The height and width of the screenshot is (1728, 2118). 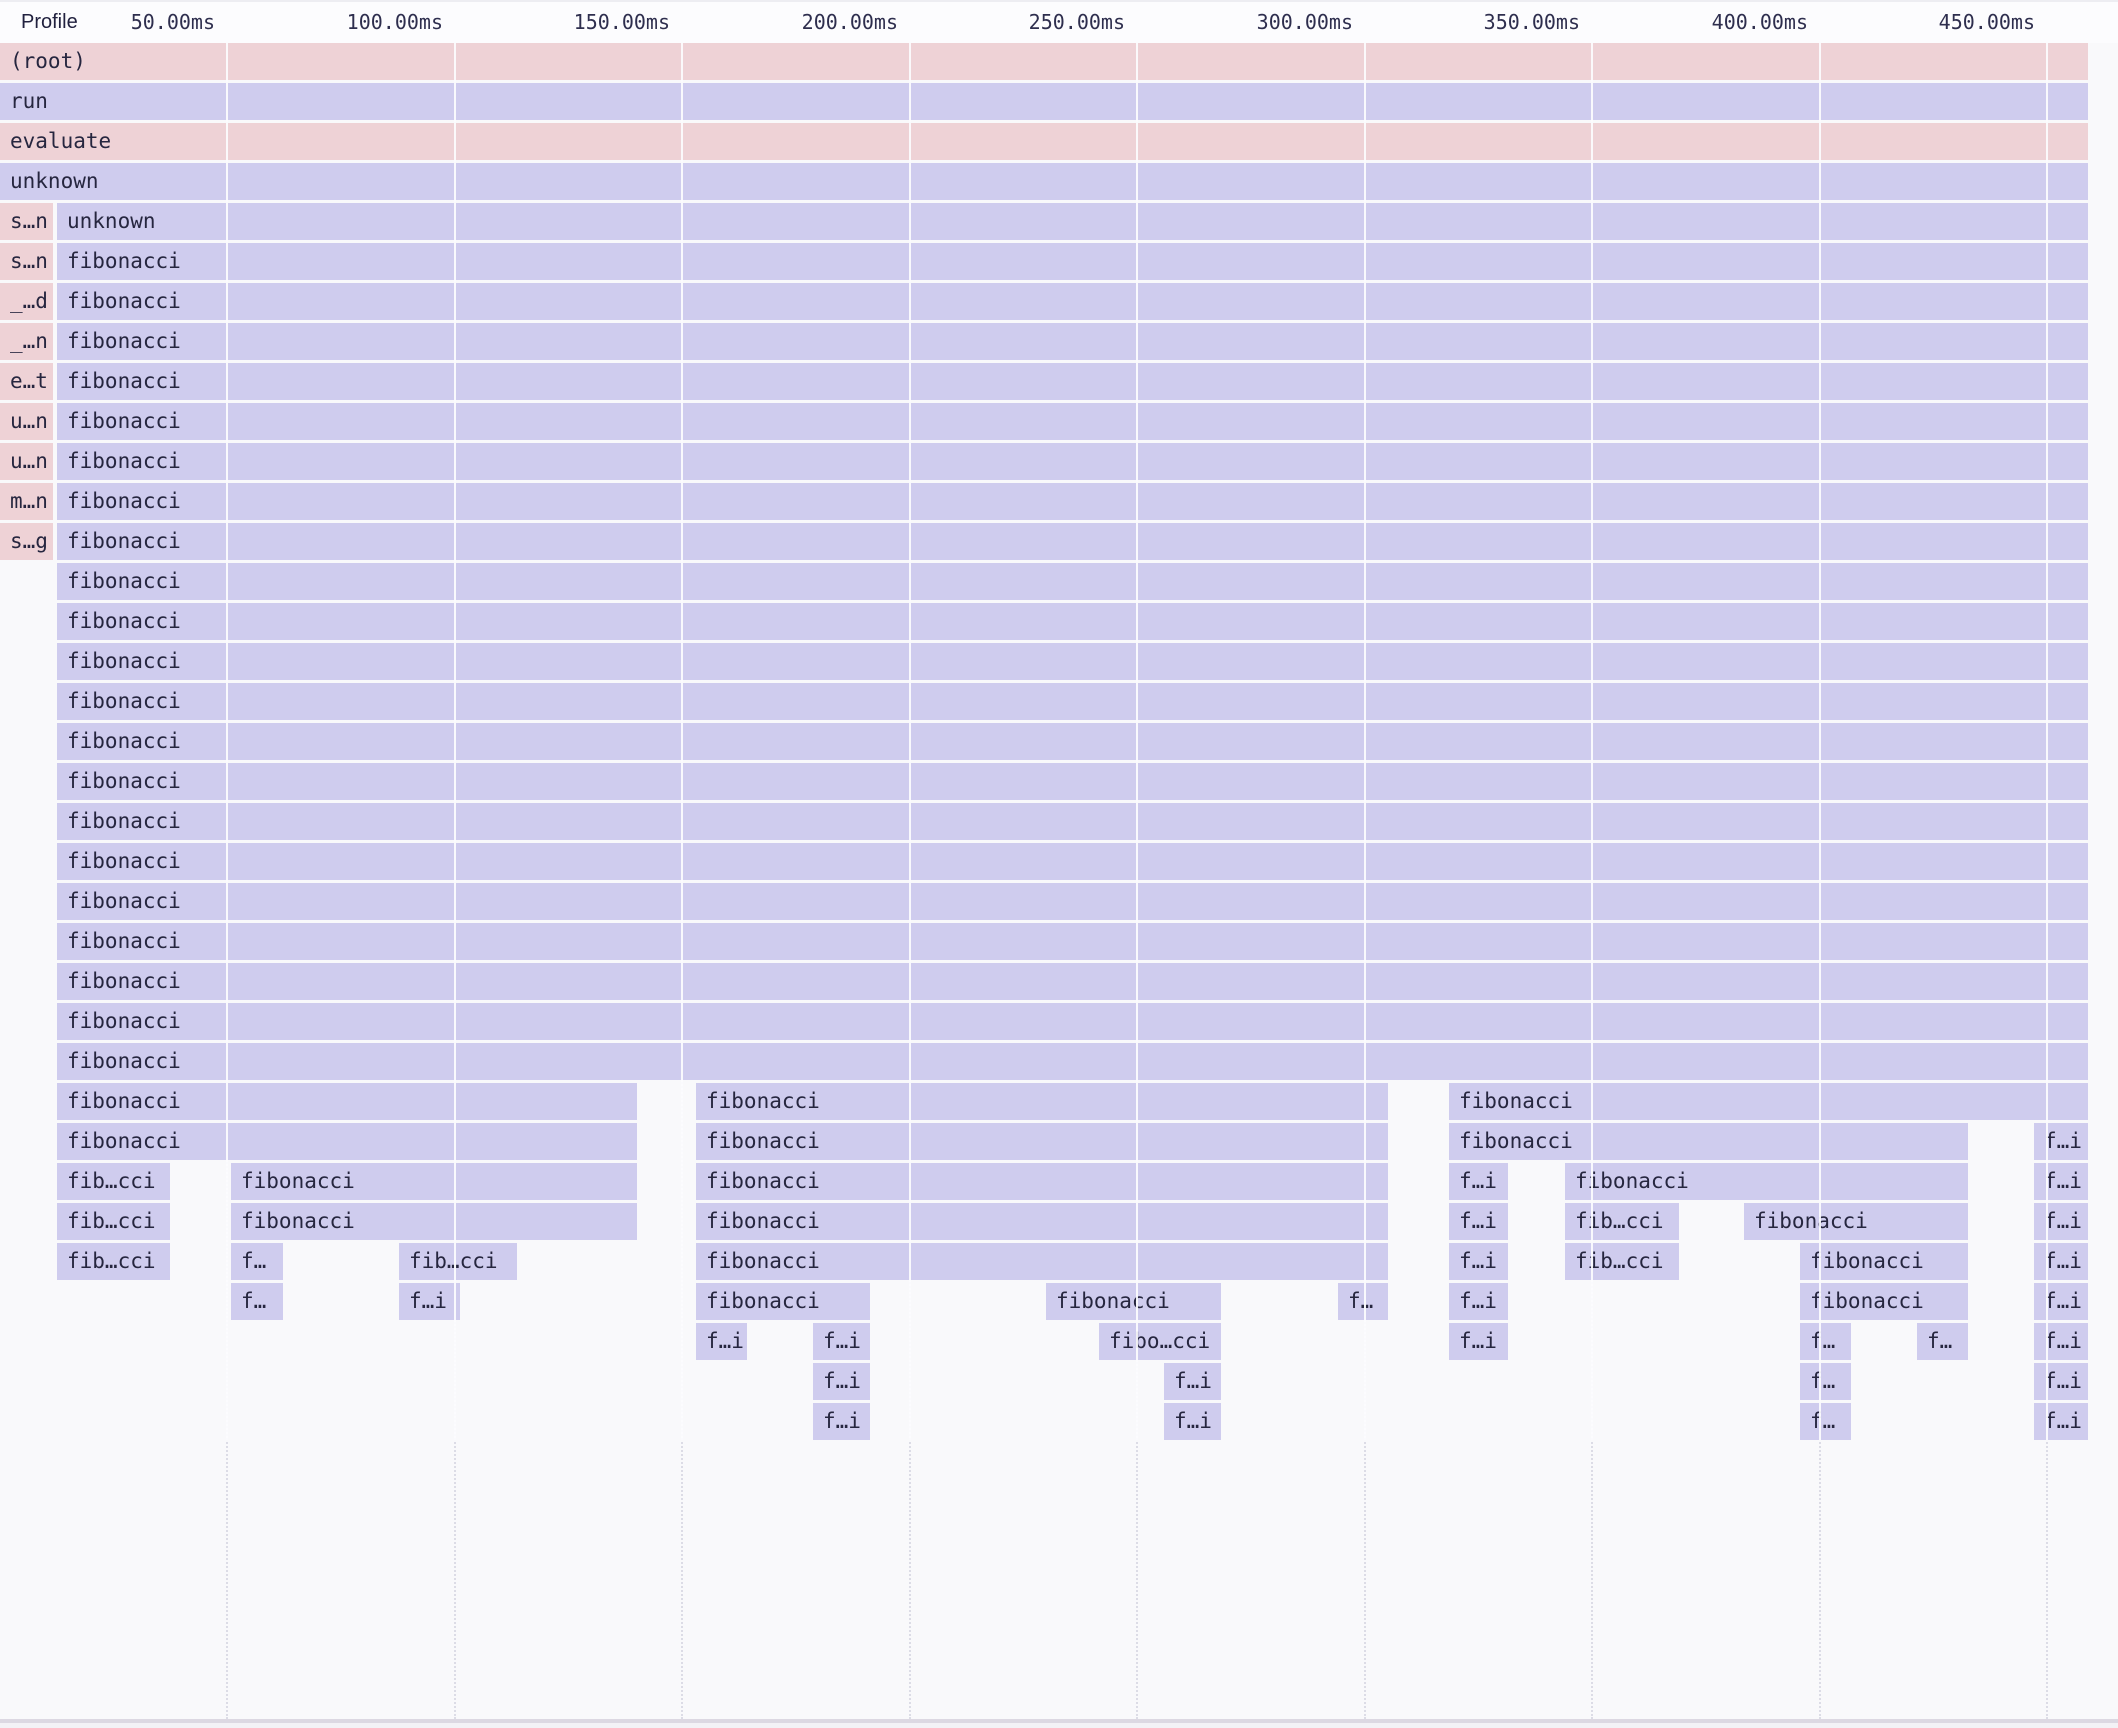 I want to click on frame-bar: _…n, so click(x=26, y=341).